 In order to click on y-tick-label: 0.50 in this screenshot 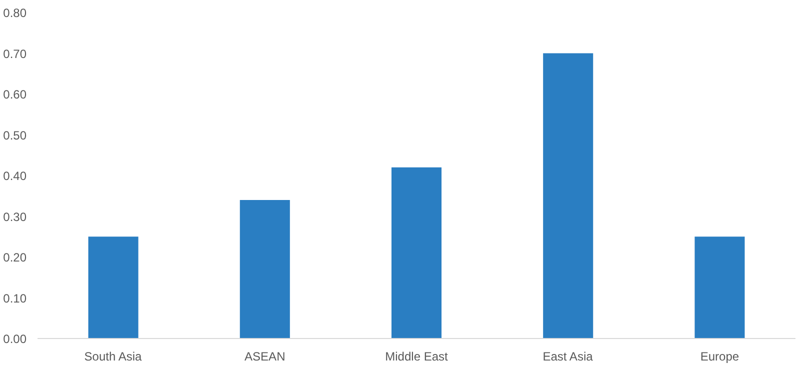, I will do `click(15, 135)`.